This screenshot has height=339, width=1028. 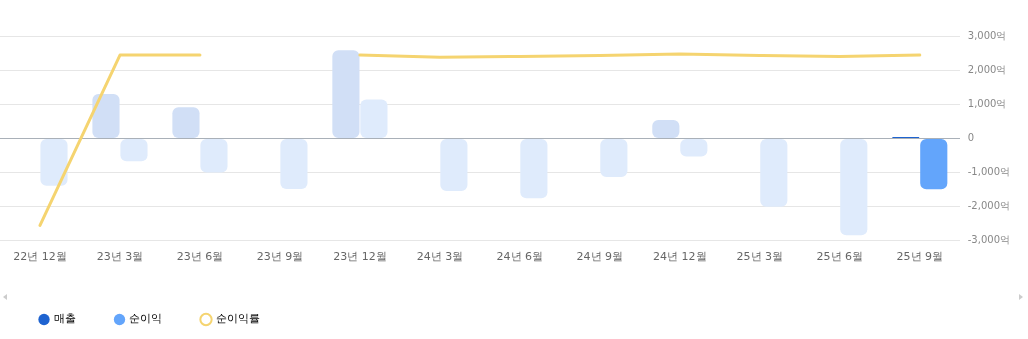 I want to click on y-tick-label: 0, so click(x=971, y=137).